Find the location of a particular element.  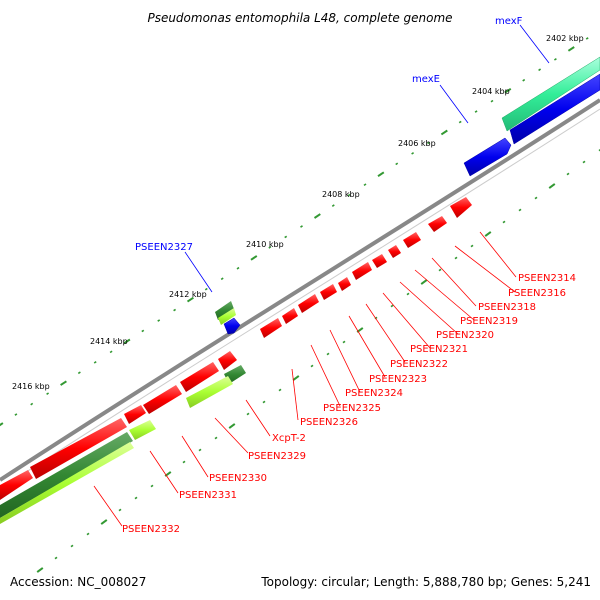

genes-green is located at coordinates (123, 444).